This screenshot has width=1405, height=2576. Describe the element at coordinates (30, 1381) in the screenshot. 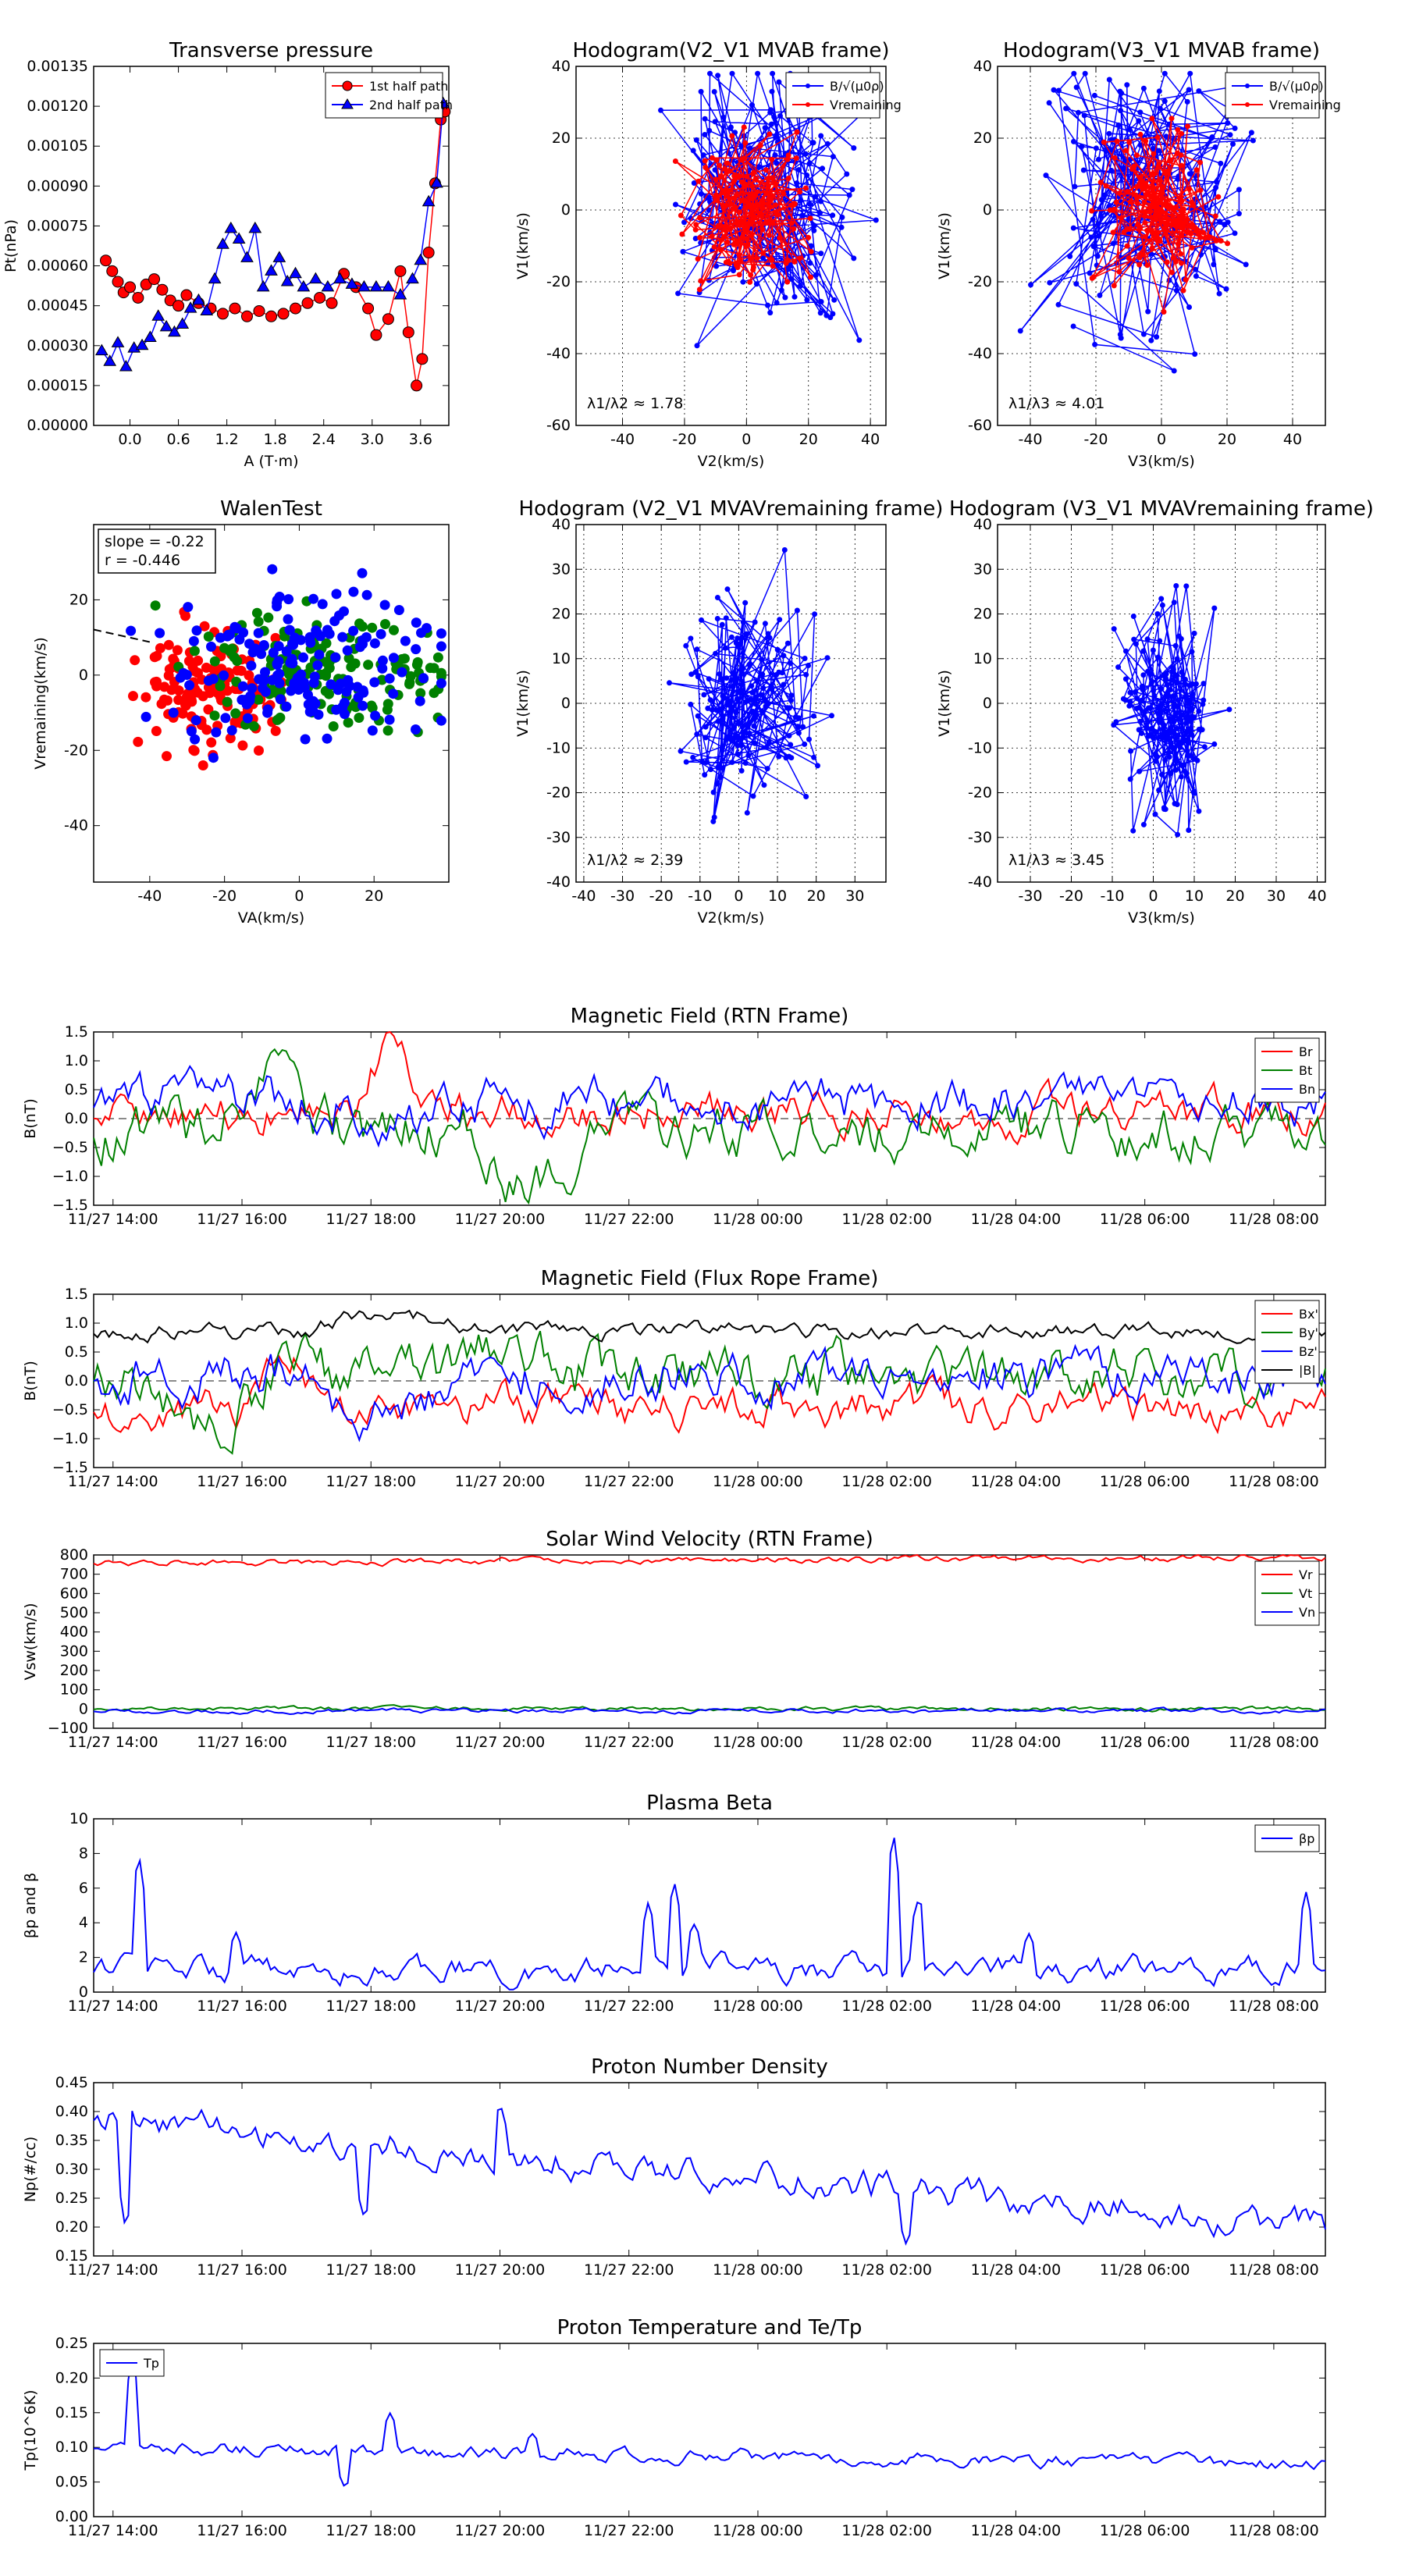

I see `y-axis-label: B(nT)` at that location.